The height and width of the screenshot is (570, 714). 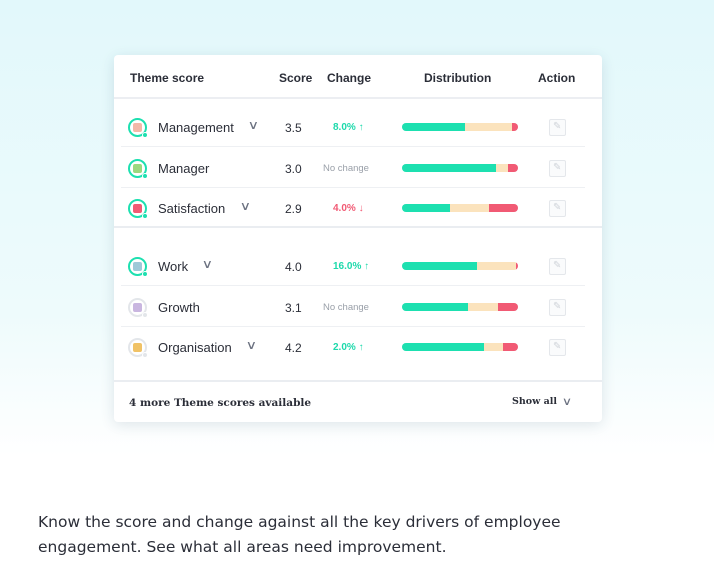 What do you see at coordinates (358, 401) in the screenshot?
I see `table-footer: 4 more Theme scores available Show all ∨` at bounding box center [358, 401].